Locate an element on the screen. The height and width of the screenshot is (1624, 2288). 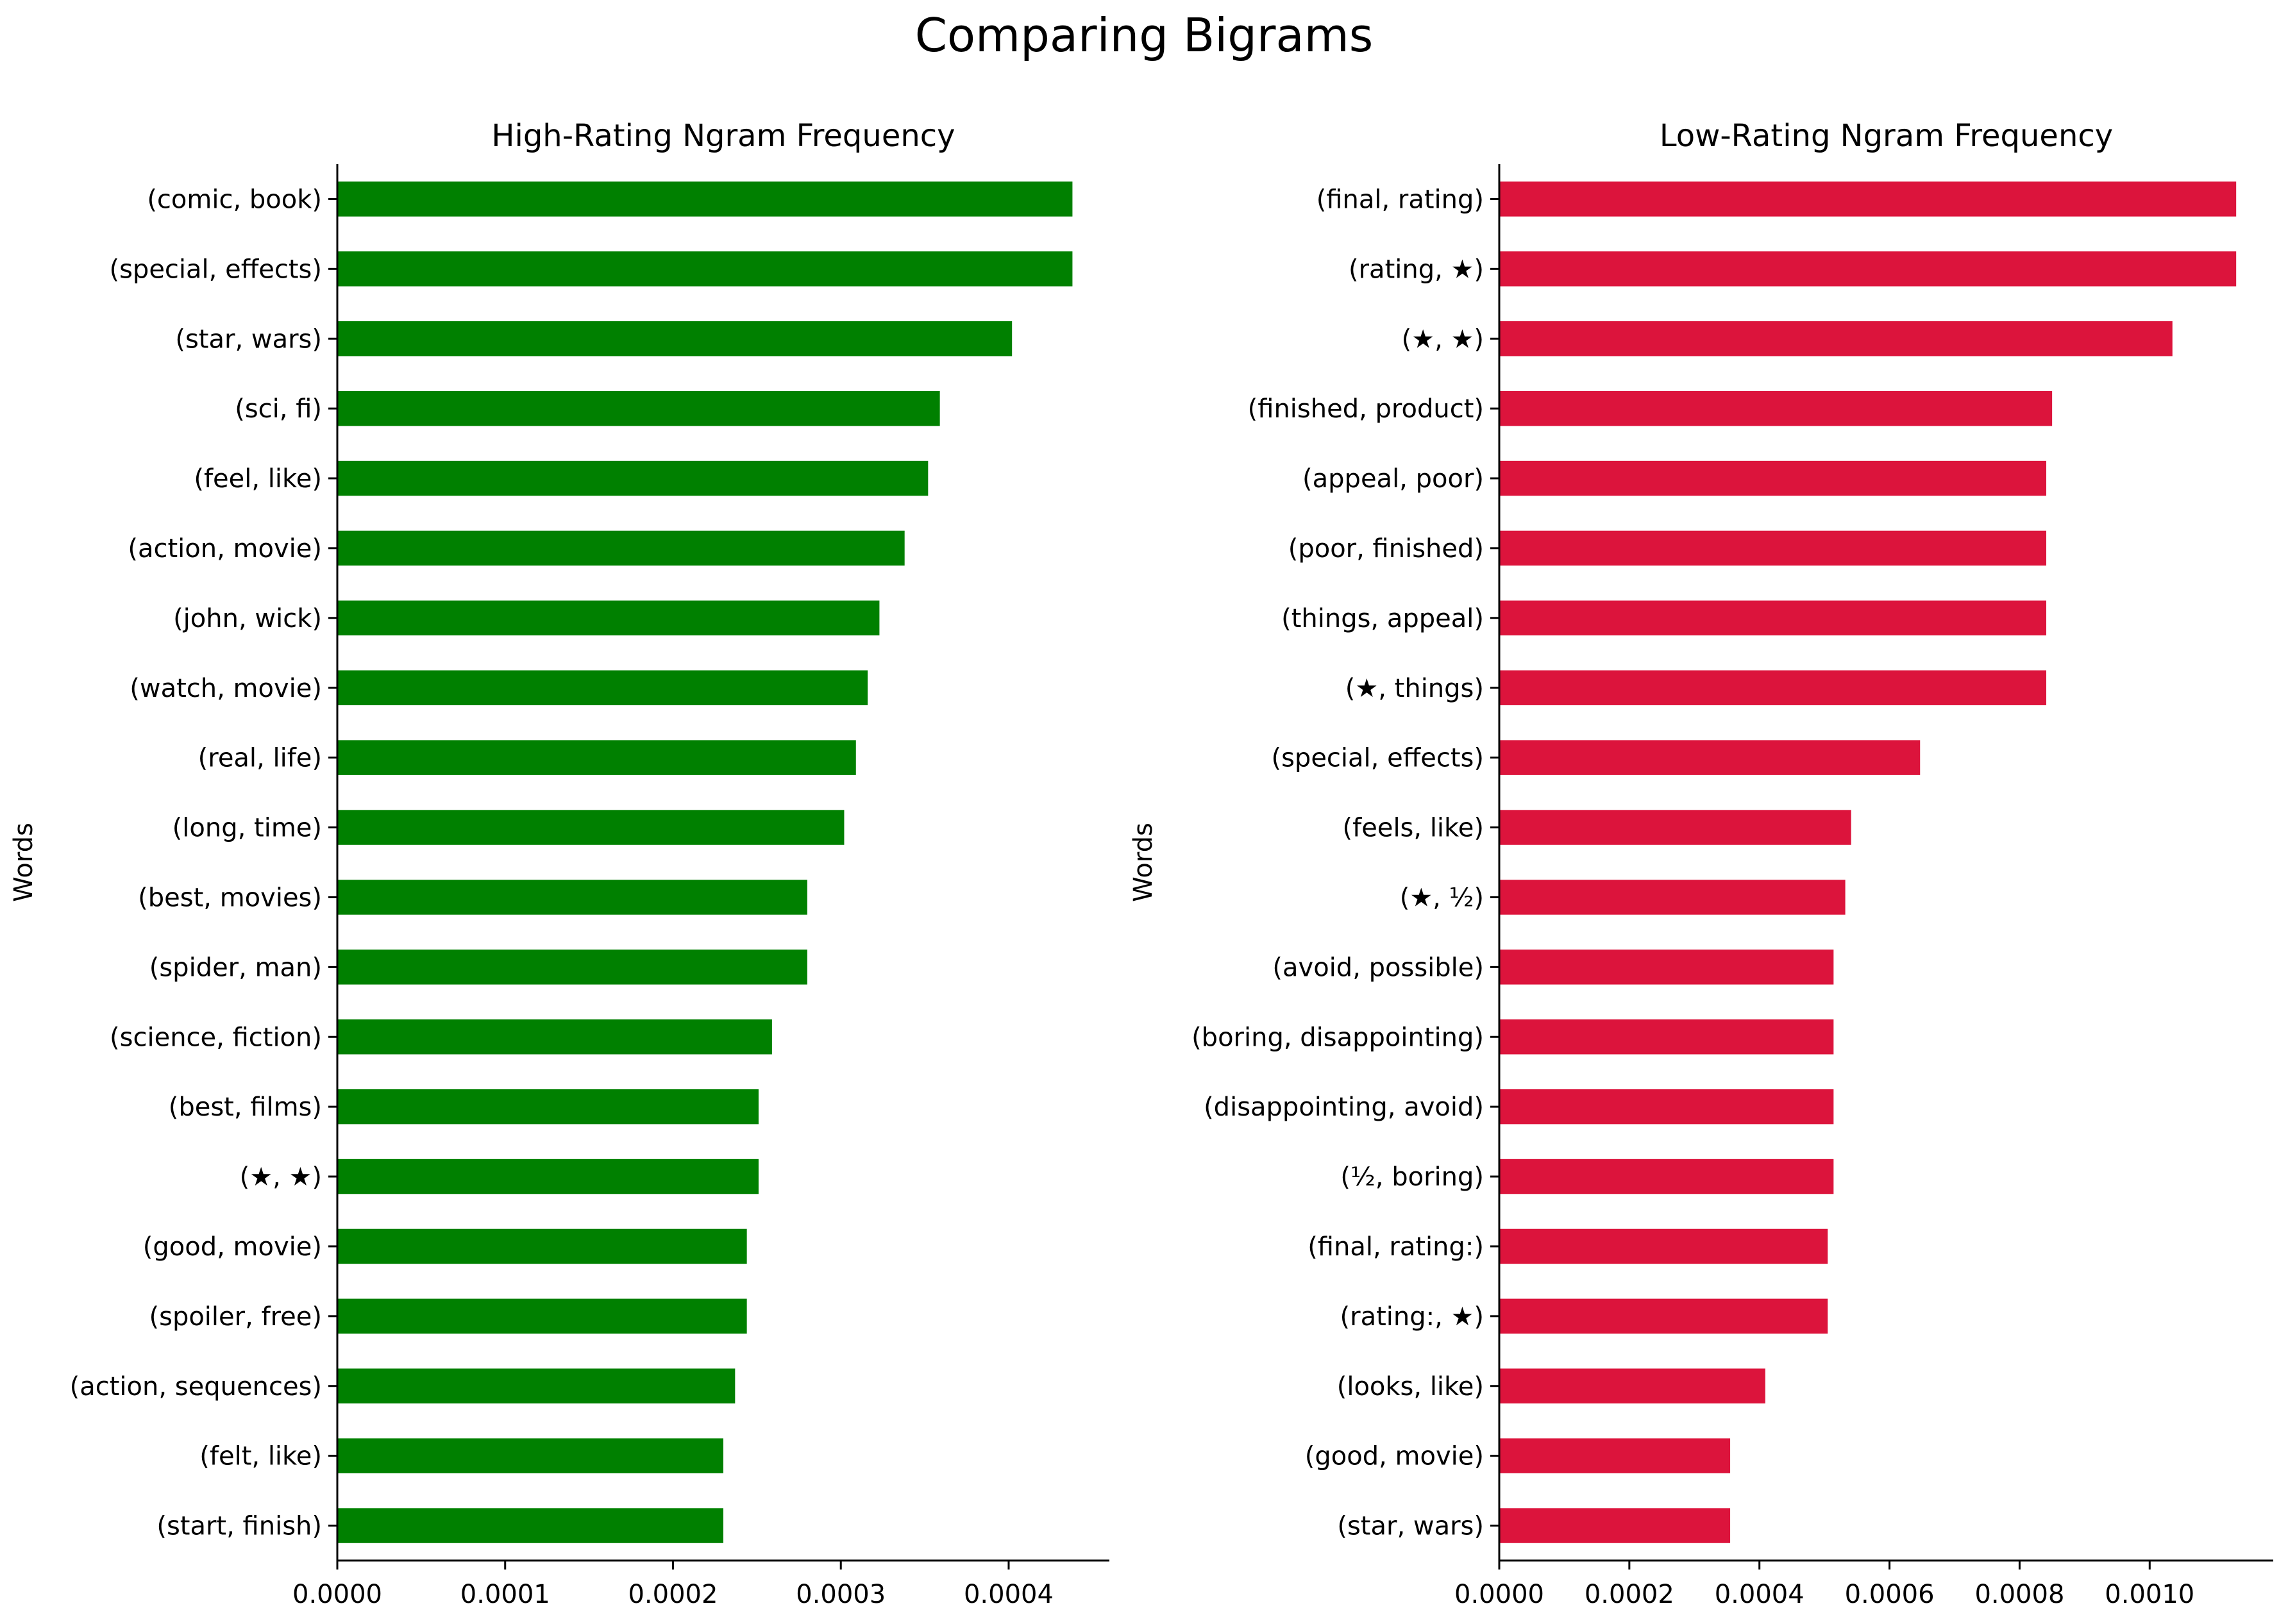
high-x-tick-label: 0.0001 is located at coordinates (505, 1594).